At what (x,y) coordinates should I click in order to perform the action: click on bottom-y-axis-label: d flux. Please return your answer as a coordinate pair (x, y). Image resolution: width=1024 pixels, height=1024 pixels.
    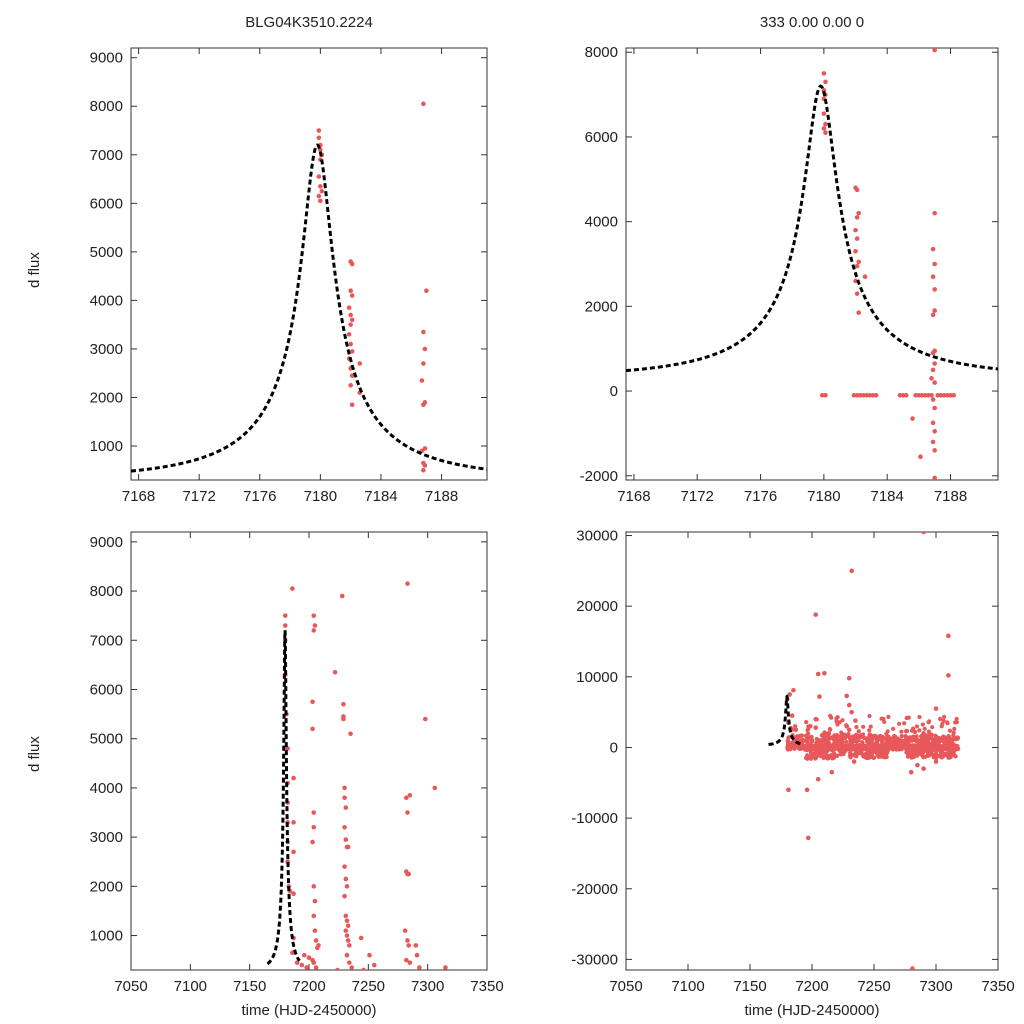
    Looking at the image, I should click on (34, 754).